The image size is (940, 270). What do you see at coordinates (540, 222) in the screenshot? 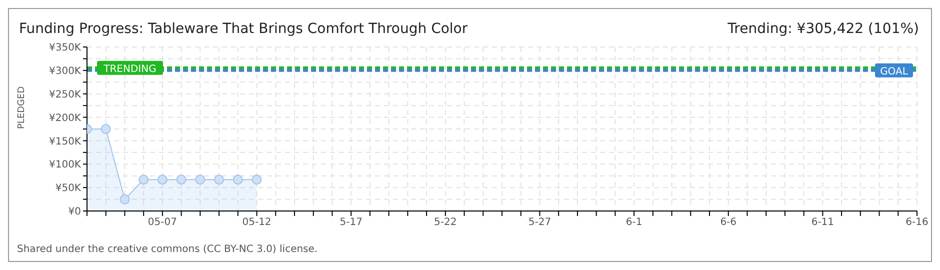
I see `x-tick-label: 5-27` at bounding box center [540, 222].